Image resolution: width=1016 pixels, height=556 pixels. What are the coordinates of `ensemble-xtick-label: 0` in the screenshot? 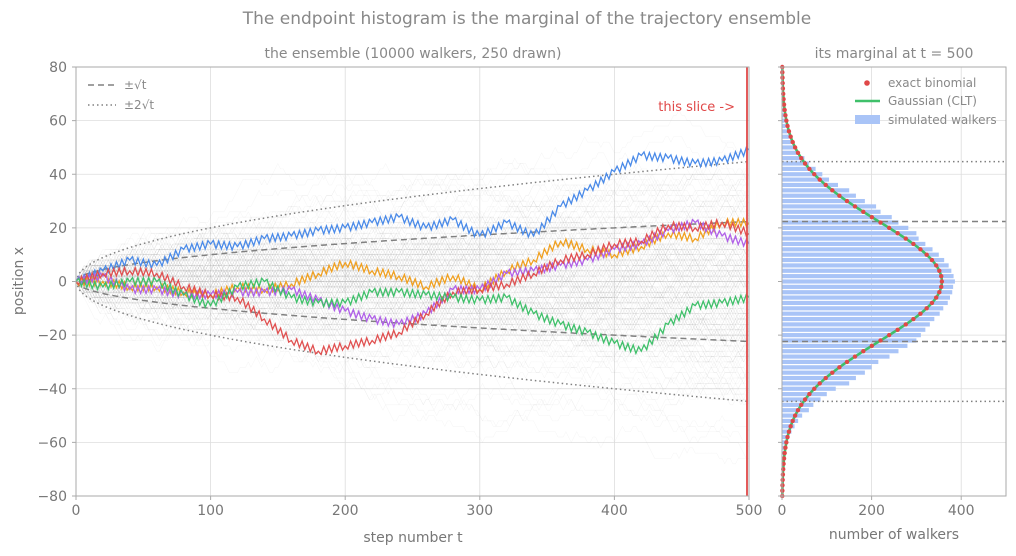 It's located at (76, 511).